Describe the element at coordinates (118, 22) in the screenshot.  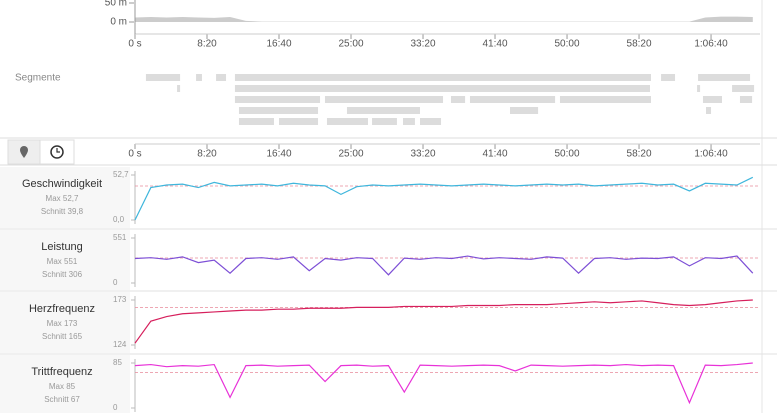
I see `y-tick-label: 0 m` at that location.